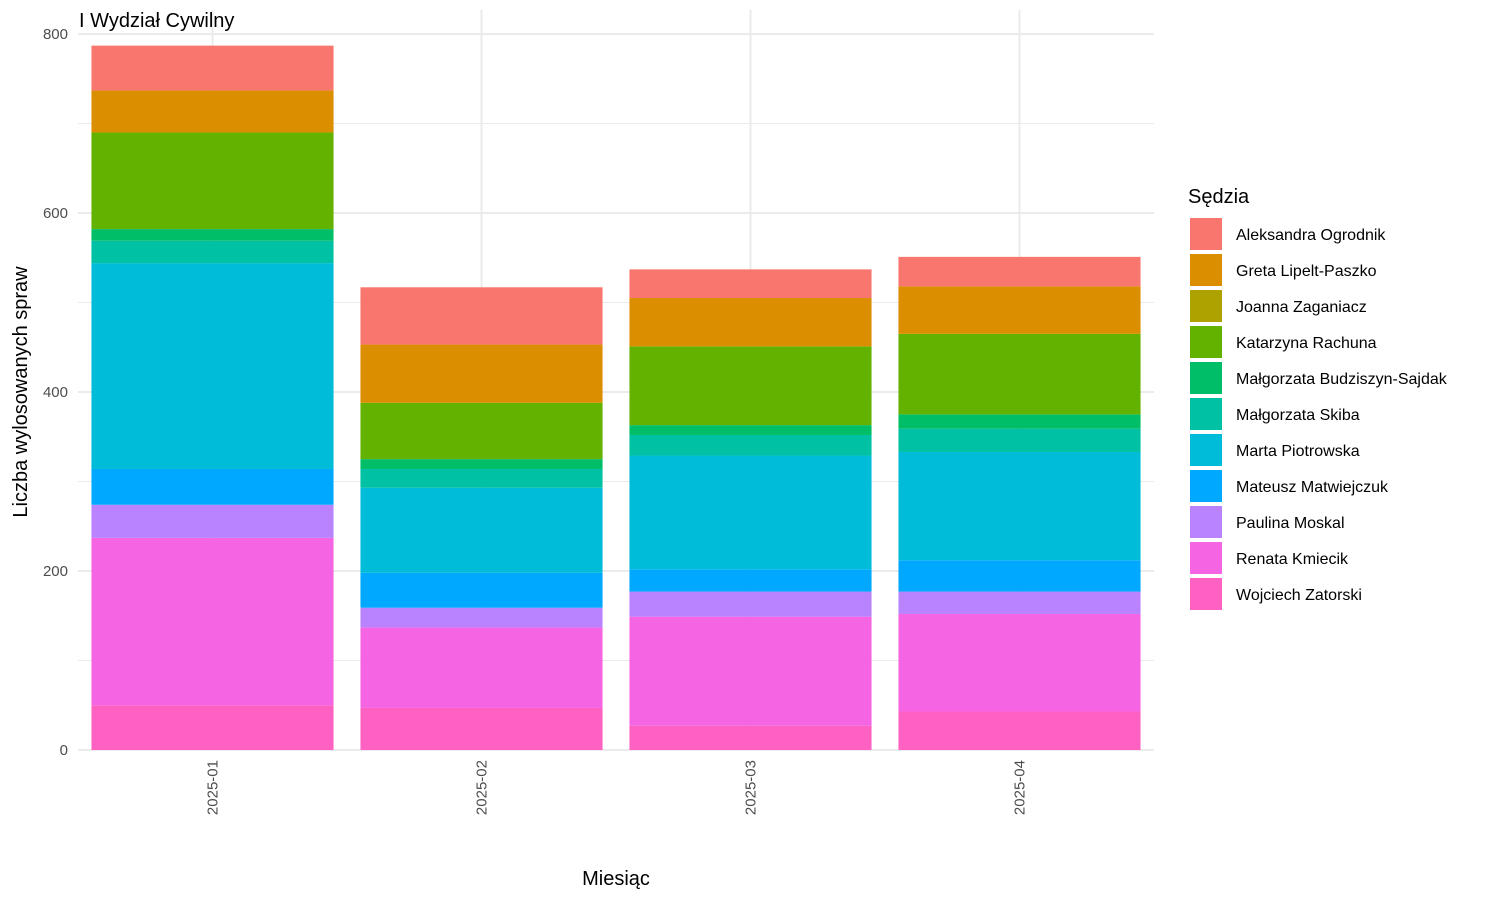  I want to click on x-tick-label: 2025-01, so click(213, 787).